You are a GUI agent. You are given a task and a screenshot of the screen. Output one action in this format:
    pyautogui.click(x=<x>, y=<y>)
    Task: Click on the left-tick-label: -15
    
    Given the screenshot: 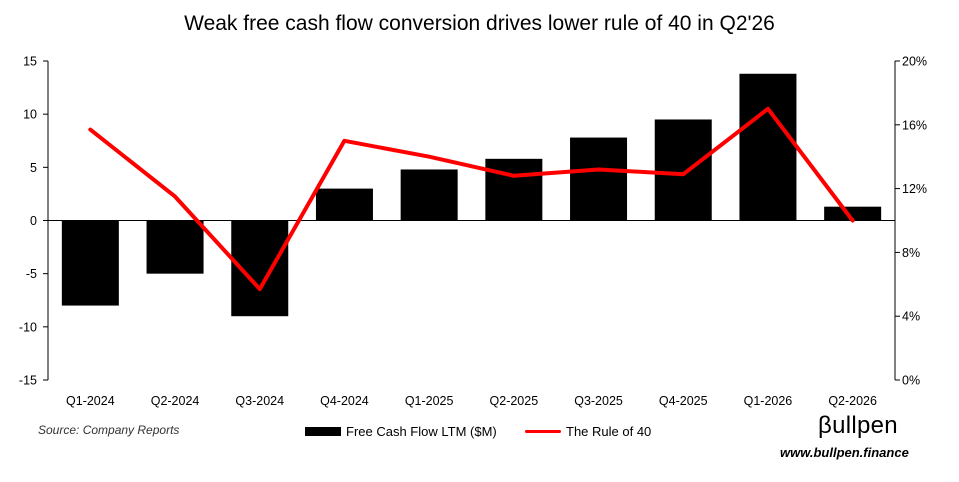 What is the action you would take?
    pyautogui.click(x=28, y=381)
    